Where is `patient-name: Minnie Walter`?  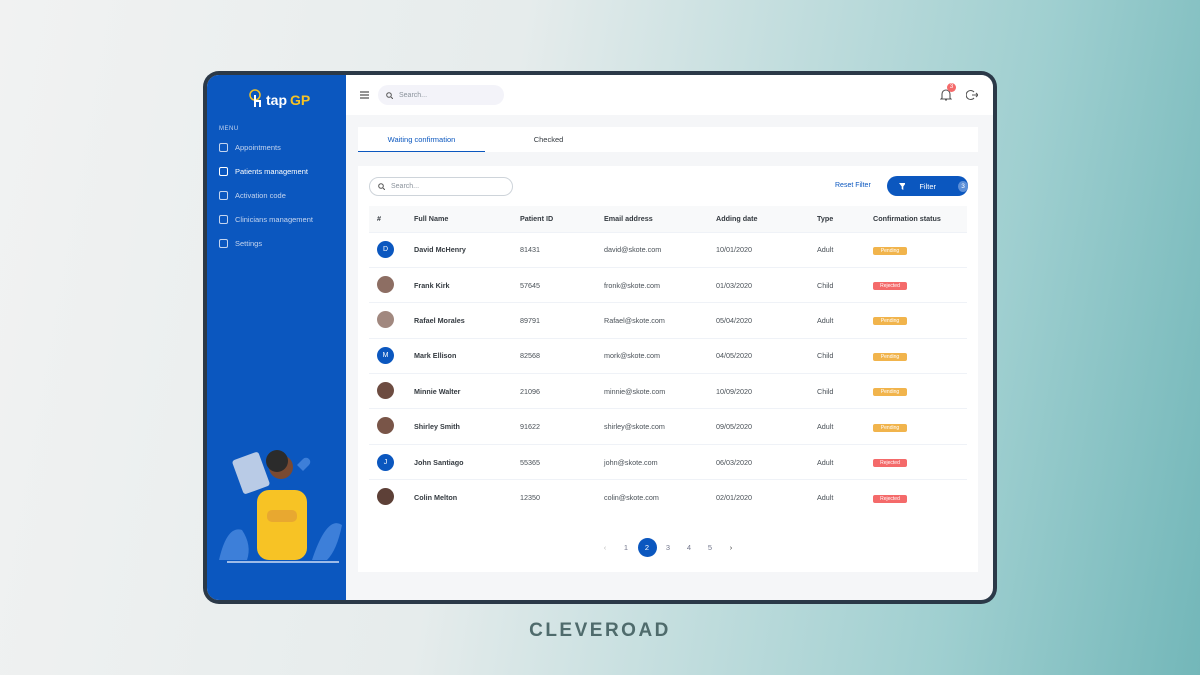
patient-name: Minnie Walter is located at coordinates (459, 391).